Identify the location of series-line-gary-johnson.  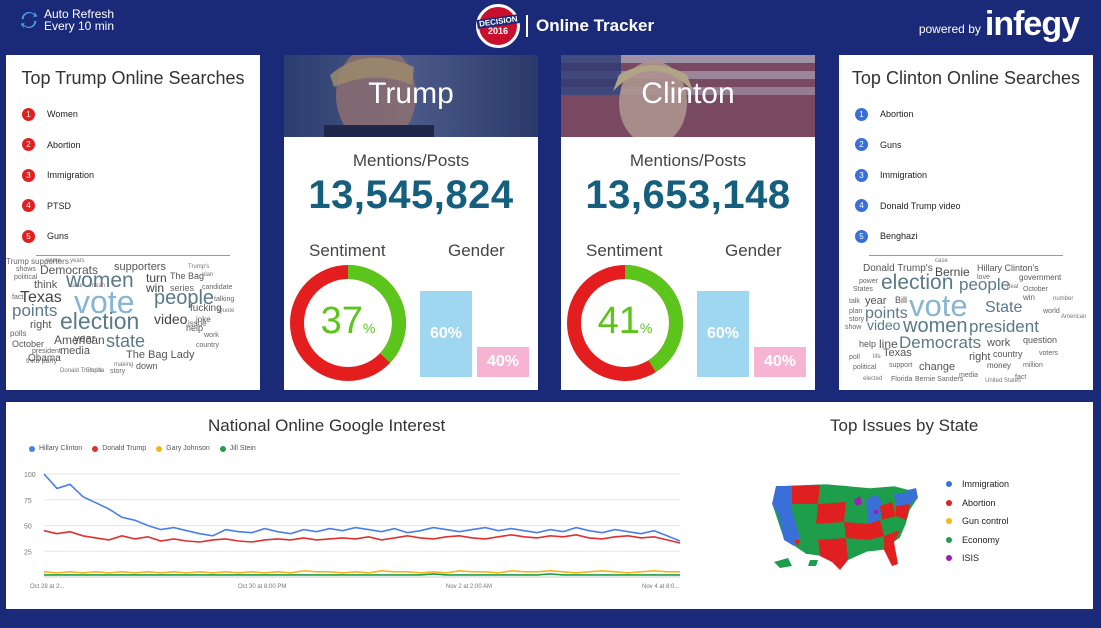
(361, 571).